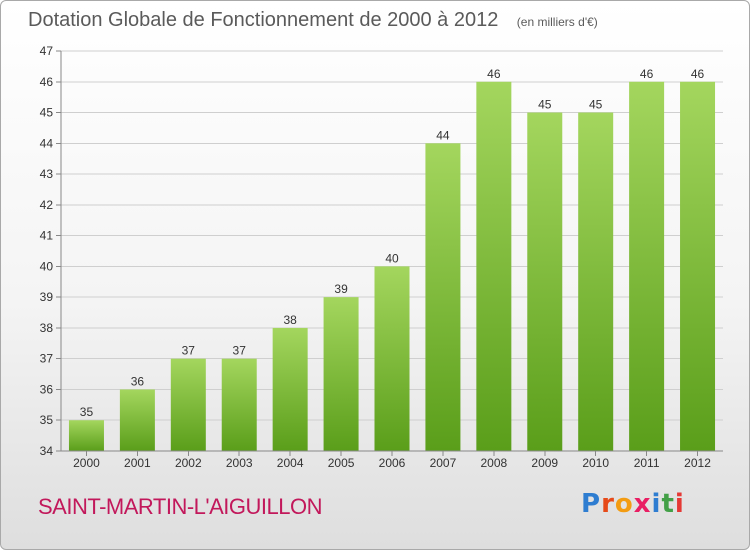 This screenshot has height=550, width=750. Describe the element at coordinates (86, 463) in the screenshot. I see `x-tick-label: 2000` at that location.